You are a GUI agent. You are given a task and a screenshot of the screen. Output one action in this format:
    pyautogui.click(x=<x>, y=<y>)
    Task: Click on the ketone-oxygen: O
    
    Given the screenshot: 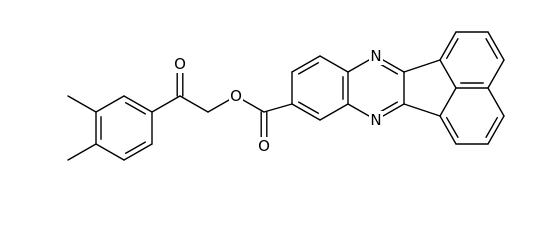 What is the action you would take?
    pyautogui.click(x=180, y=64)
    